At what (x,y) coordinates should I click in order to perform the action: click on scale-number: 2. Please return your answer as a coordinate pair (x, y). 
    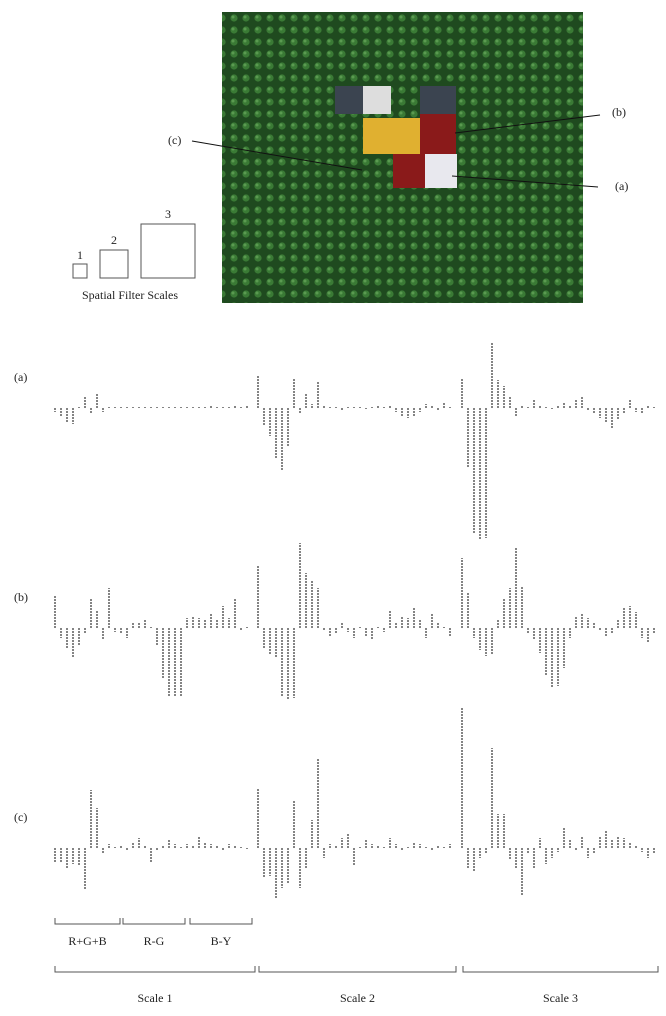
    Looking at the image, I should click on (114, 240).